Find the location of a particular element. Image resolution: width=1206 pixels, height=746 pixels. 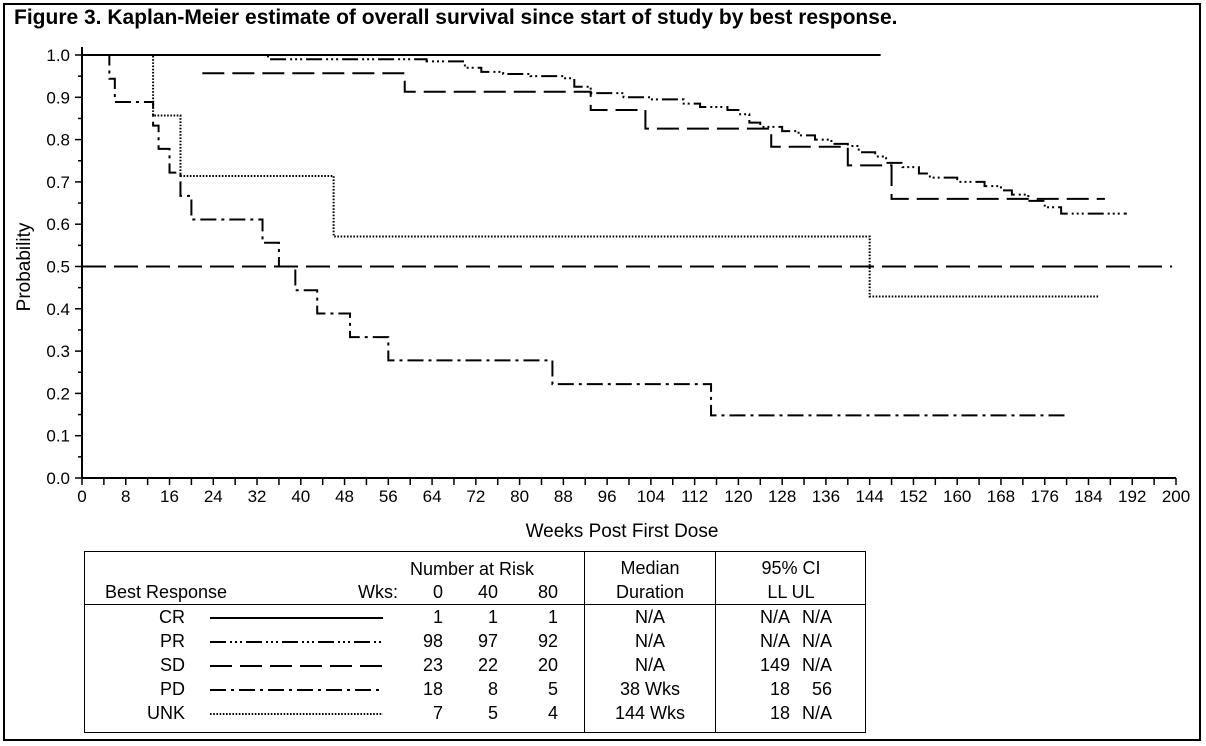

x-tick-label: 112 is located at coordinates (694, 496).